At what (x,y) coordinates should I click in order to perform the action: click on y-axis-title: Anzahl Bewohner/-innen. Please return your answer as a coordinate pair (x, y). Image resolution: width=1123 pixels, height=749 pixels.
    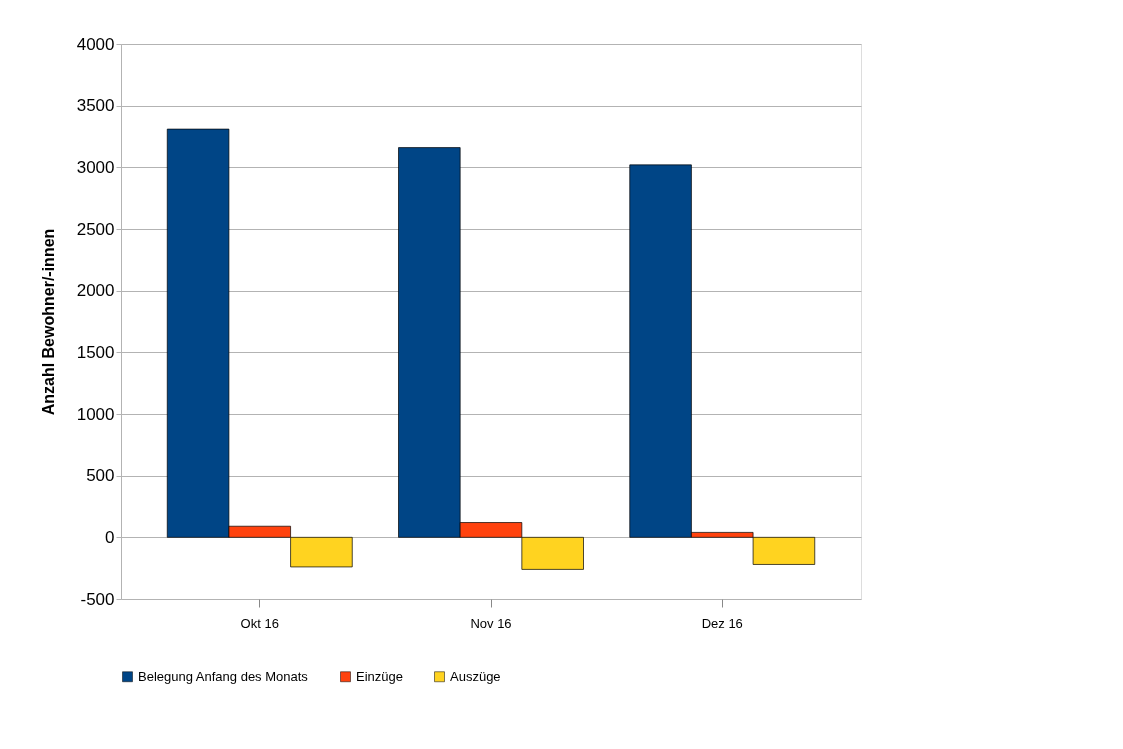
    Looking at the image, I should click on (48, 322).